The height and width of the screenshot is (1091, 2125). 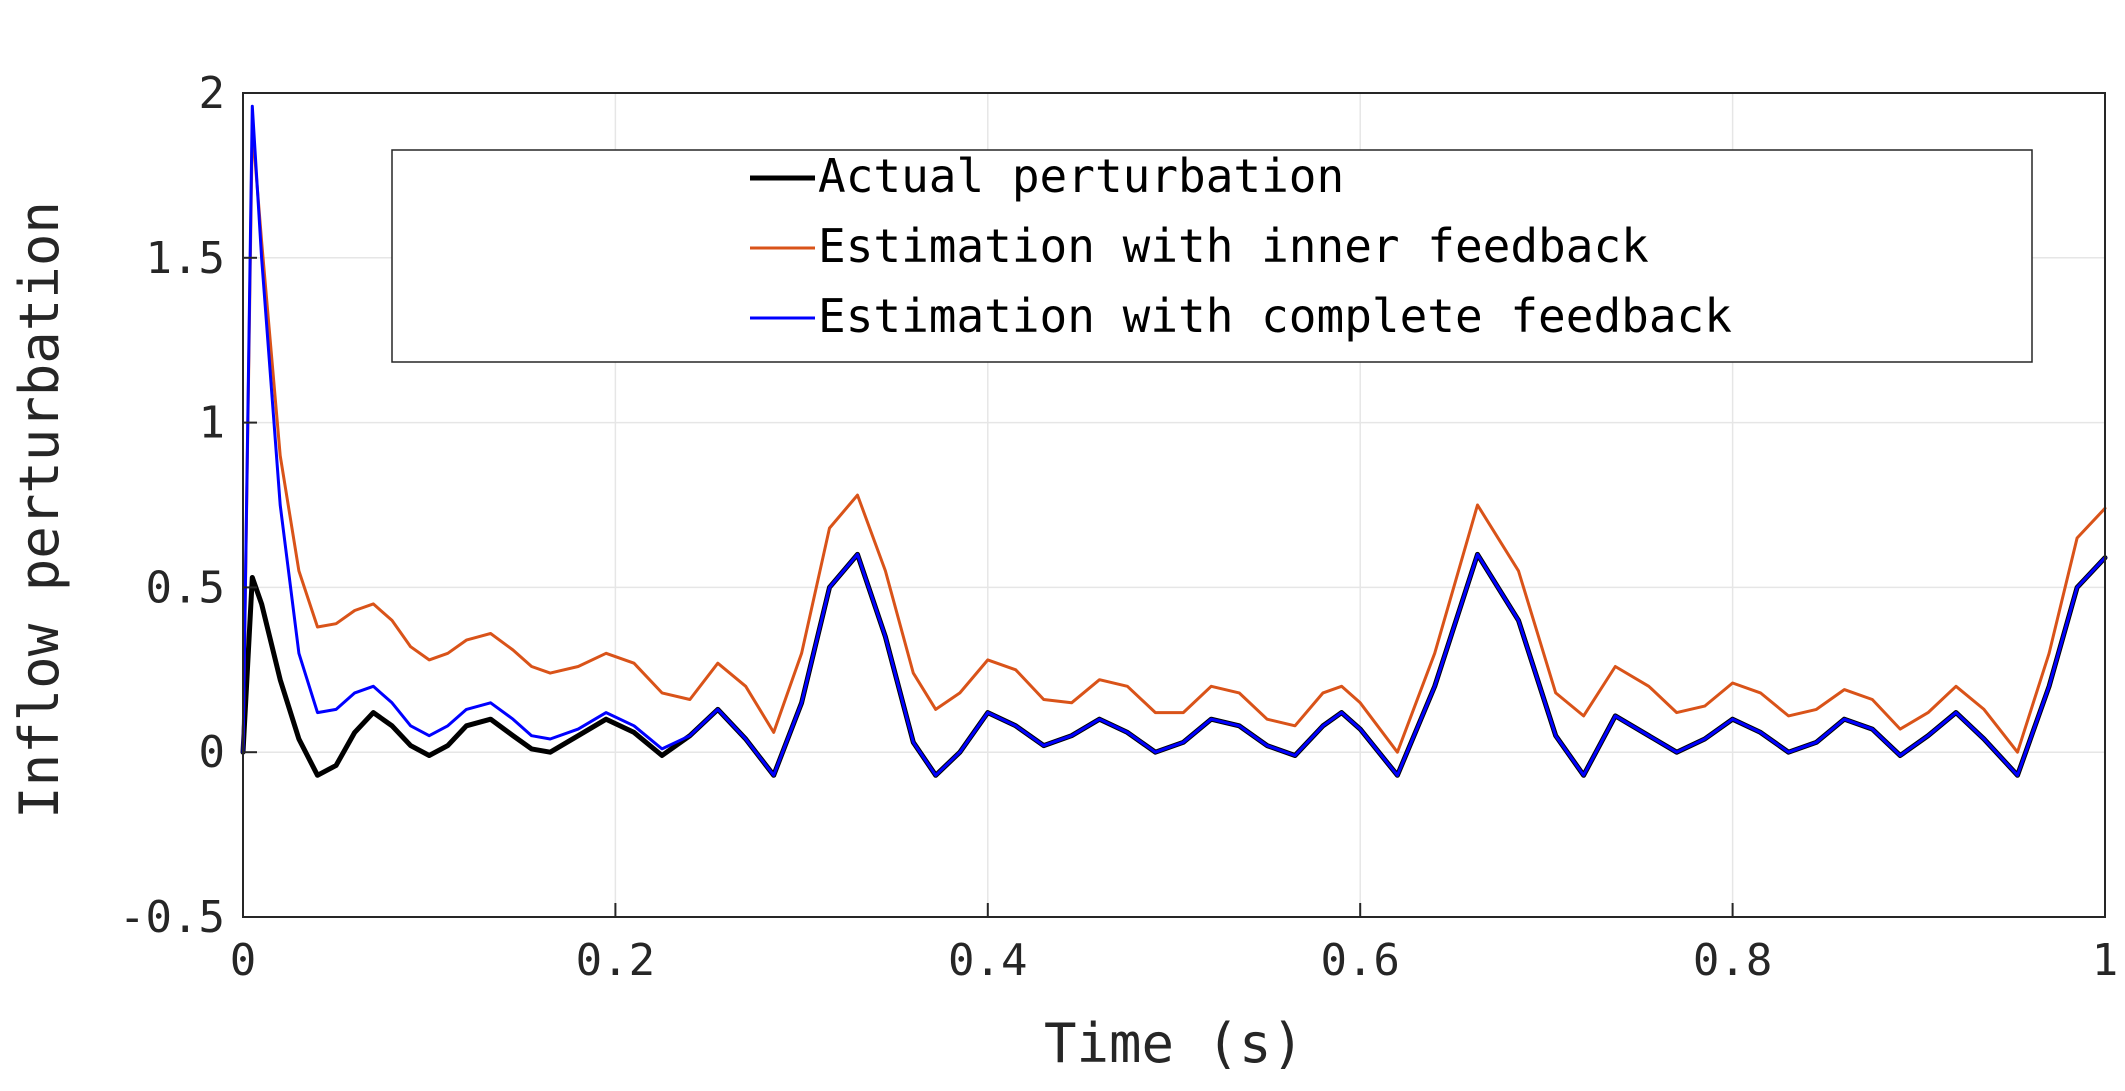 What do you see at coordinates (2105, 960) in the screenshot?
I see `x-tick-label: 1` at bounding box center [2105, 960].